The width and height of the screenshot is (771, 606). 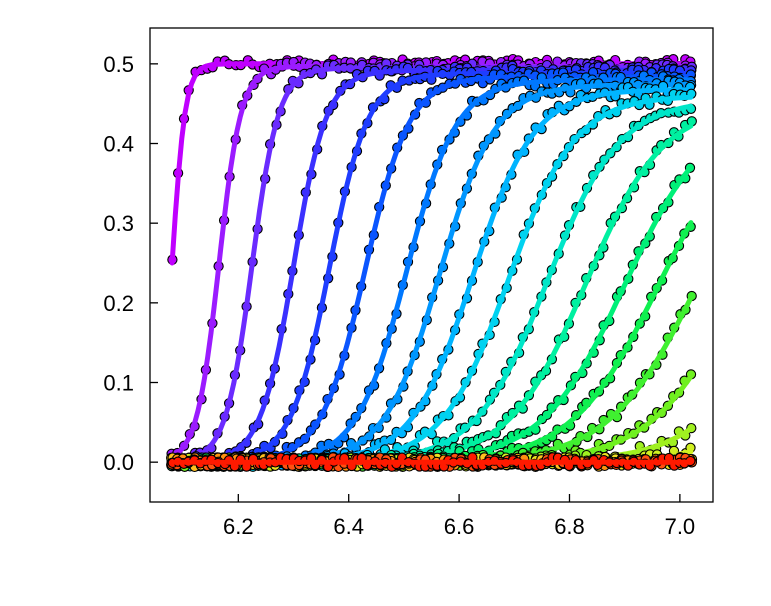 I want to click on x-tick-label: 6.6, so click(x=459, y=526).